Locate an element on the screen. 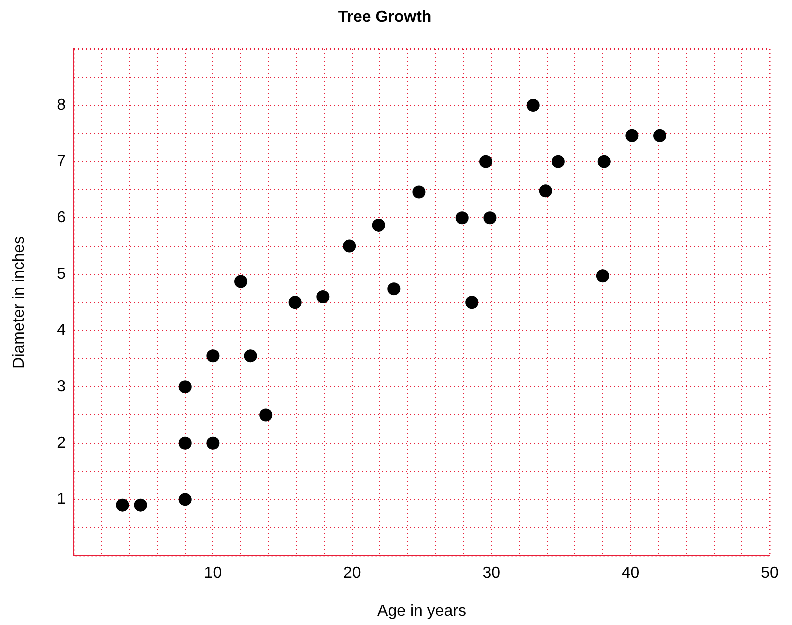 The width and height of the screenshot is (792, 625). y-tick-label: 7 is located at coordinates (61, 161).